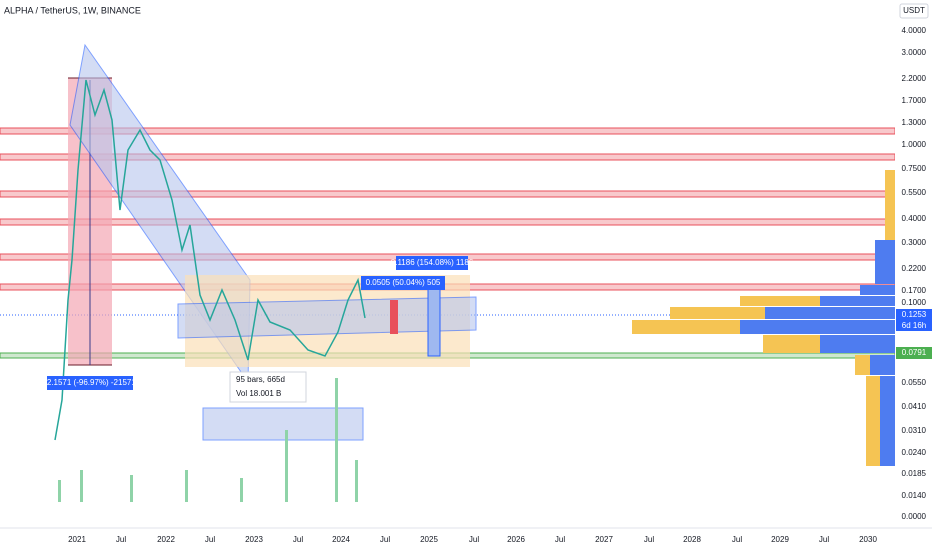 This screenshot has height=550, width=932. Describe the element at coordinates (914, 430) in the screenshot. I see `price-label: 0.0310` at that location.